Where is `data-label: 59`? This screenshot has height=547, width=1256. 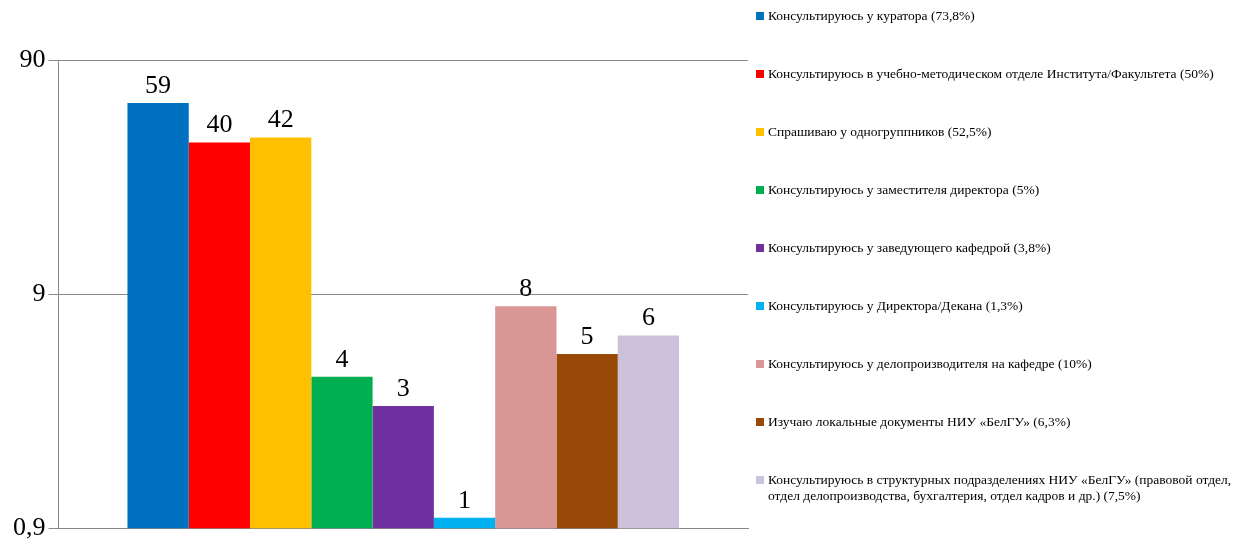 data-label: 59 is located at coordinates (158, 84).